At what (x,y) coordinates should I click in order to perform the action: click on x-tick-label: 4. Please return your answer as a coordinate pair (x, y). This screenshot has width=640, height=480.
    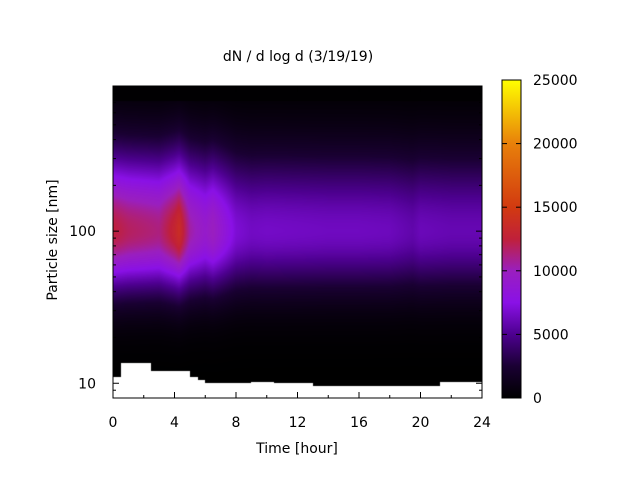
    Looking at the image, I should click on (174, 423).